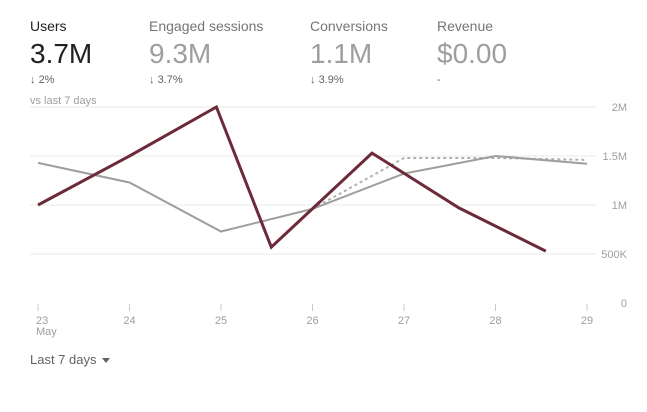 The image size is (647, 412). What do you see at coordinates (312, 321) in the screenshot?
I see `x-tick-label: 26` at bounding box center [312, 321].